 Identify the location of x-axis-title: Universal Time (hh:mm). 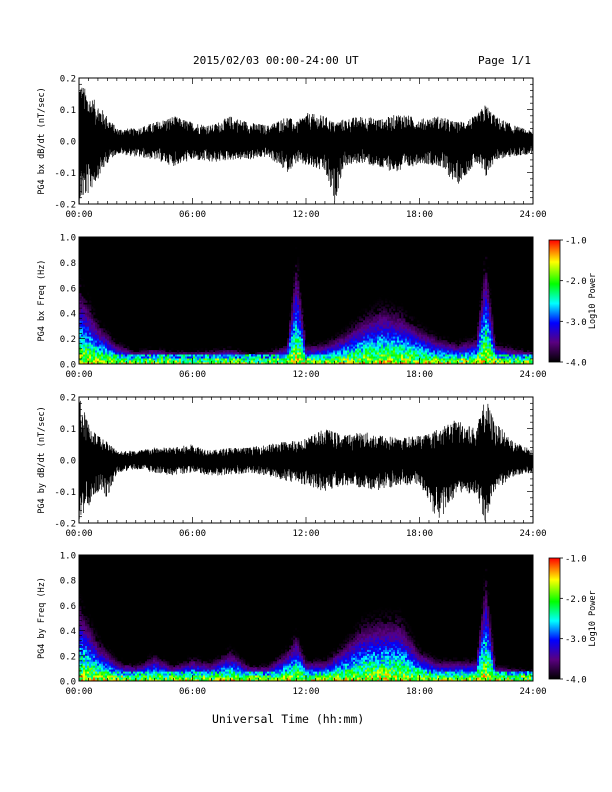
(288, 719).